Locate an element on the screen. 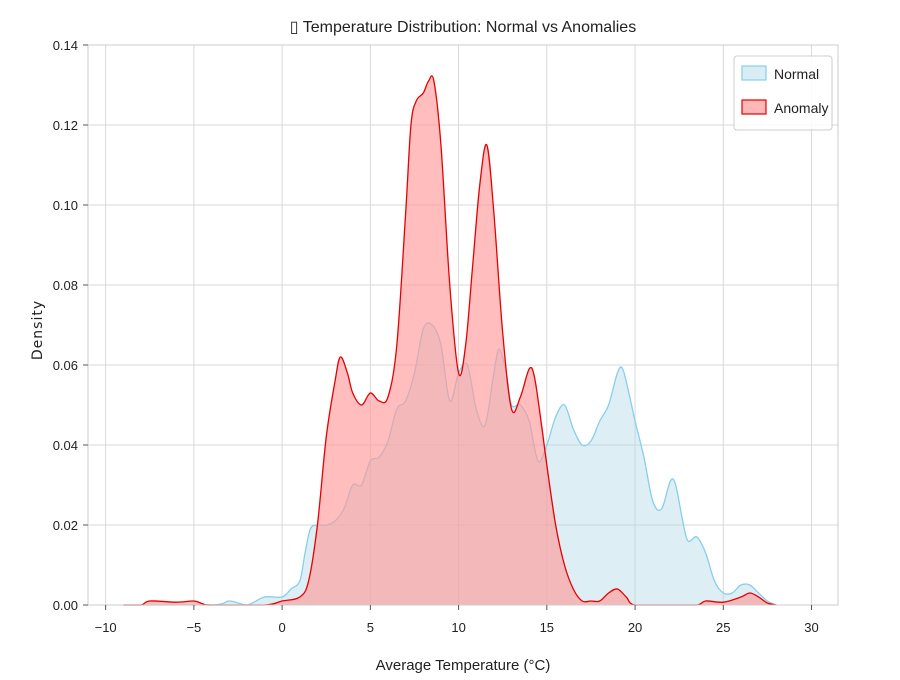  y-axis-label: Density is located at coordinates (38, 330).